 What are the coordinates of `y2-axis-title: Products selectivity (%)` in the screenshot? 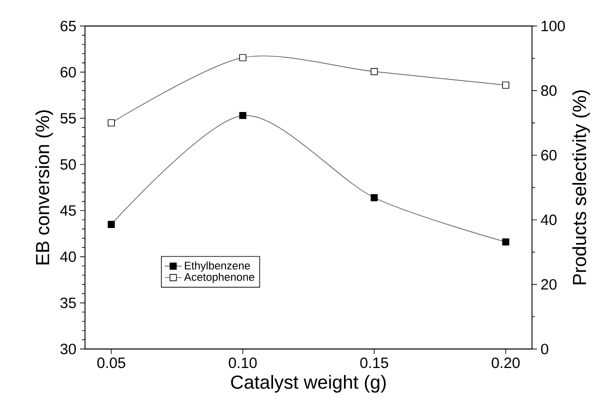 It's located at (581, 187).